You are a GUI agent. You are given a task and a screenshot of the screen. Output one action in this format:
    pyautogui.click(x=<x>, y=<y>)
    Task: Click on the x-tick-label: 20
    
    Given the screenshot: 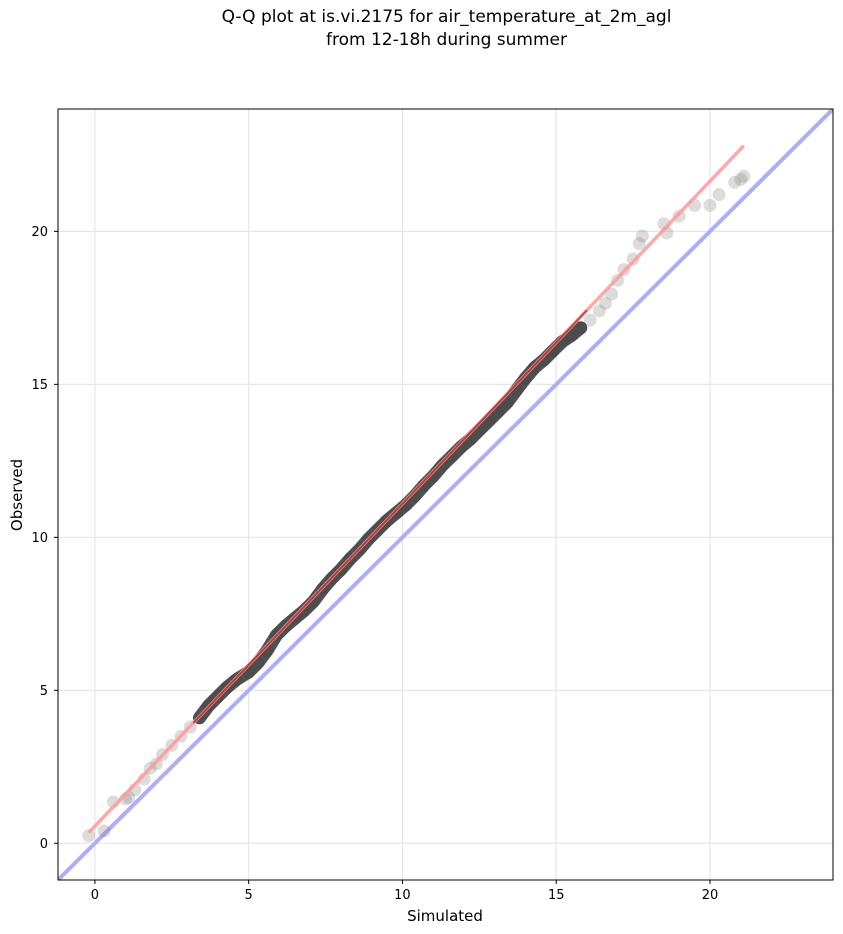 What is the action you would take?
    pyautogui.click(x=710, y=895)
    